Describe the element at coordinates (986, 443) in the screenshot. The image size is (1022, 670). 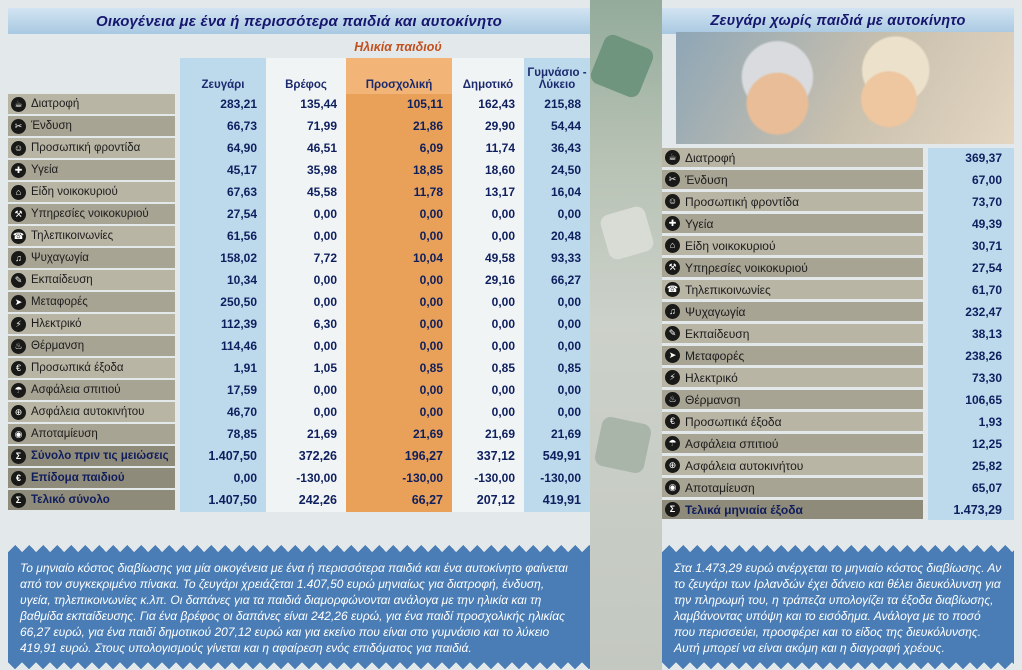
I see `value-couple: 12,25` at that location.